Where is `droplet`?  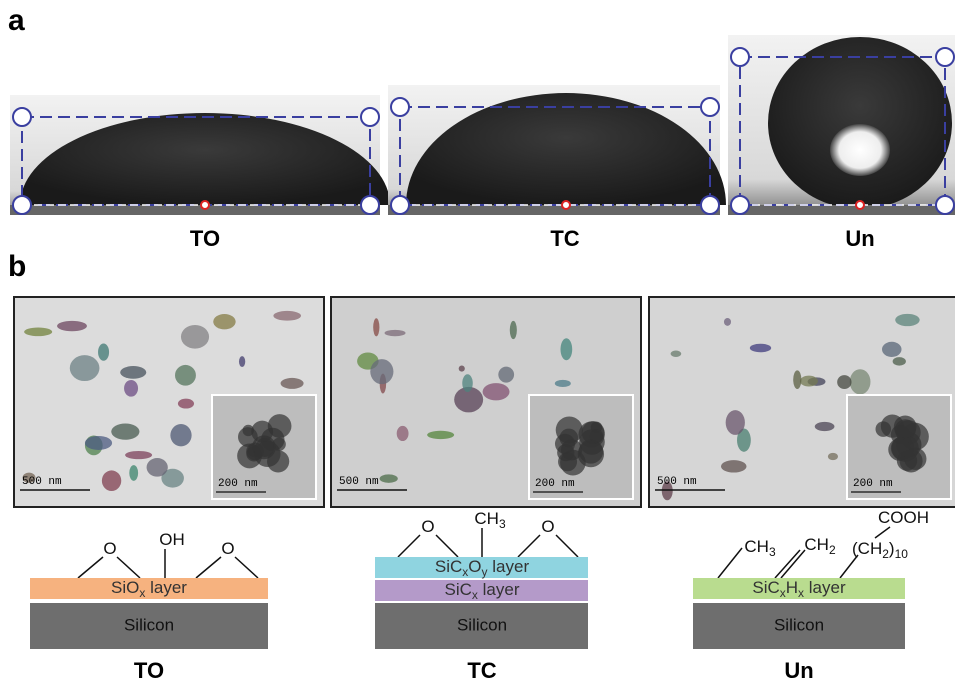
droplet is located at coordinates (205, 159).